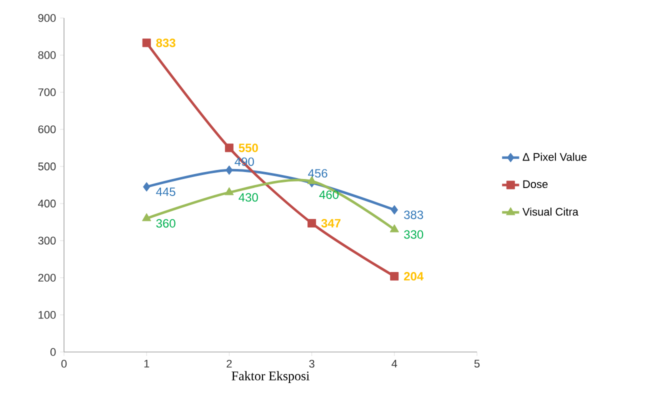  What do you see at coordinates (47, 278) in the screenshot?
I see `y-tick-label: 200` at bounding box center [47, 278].